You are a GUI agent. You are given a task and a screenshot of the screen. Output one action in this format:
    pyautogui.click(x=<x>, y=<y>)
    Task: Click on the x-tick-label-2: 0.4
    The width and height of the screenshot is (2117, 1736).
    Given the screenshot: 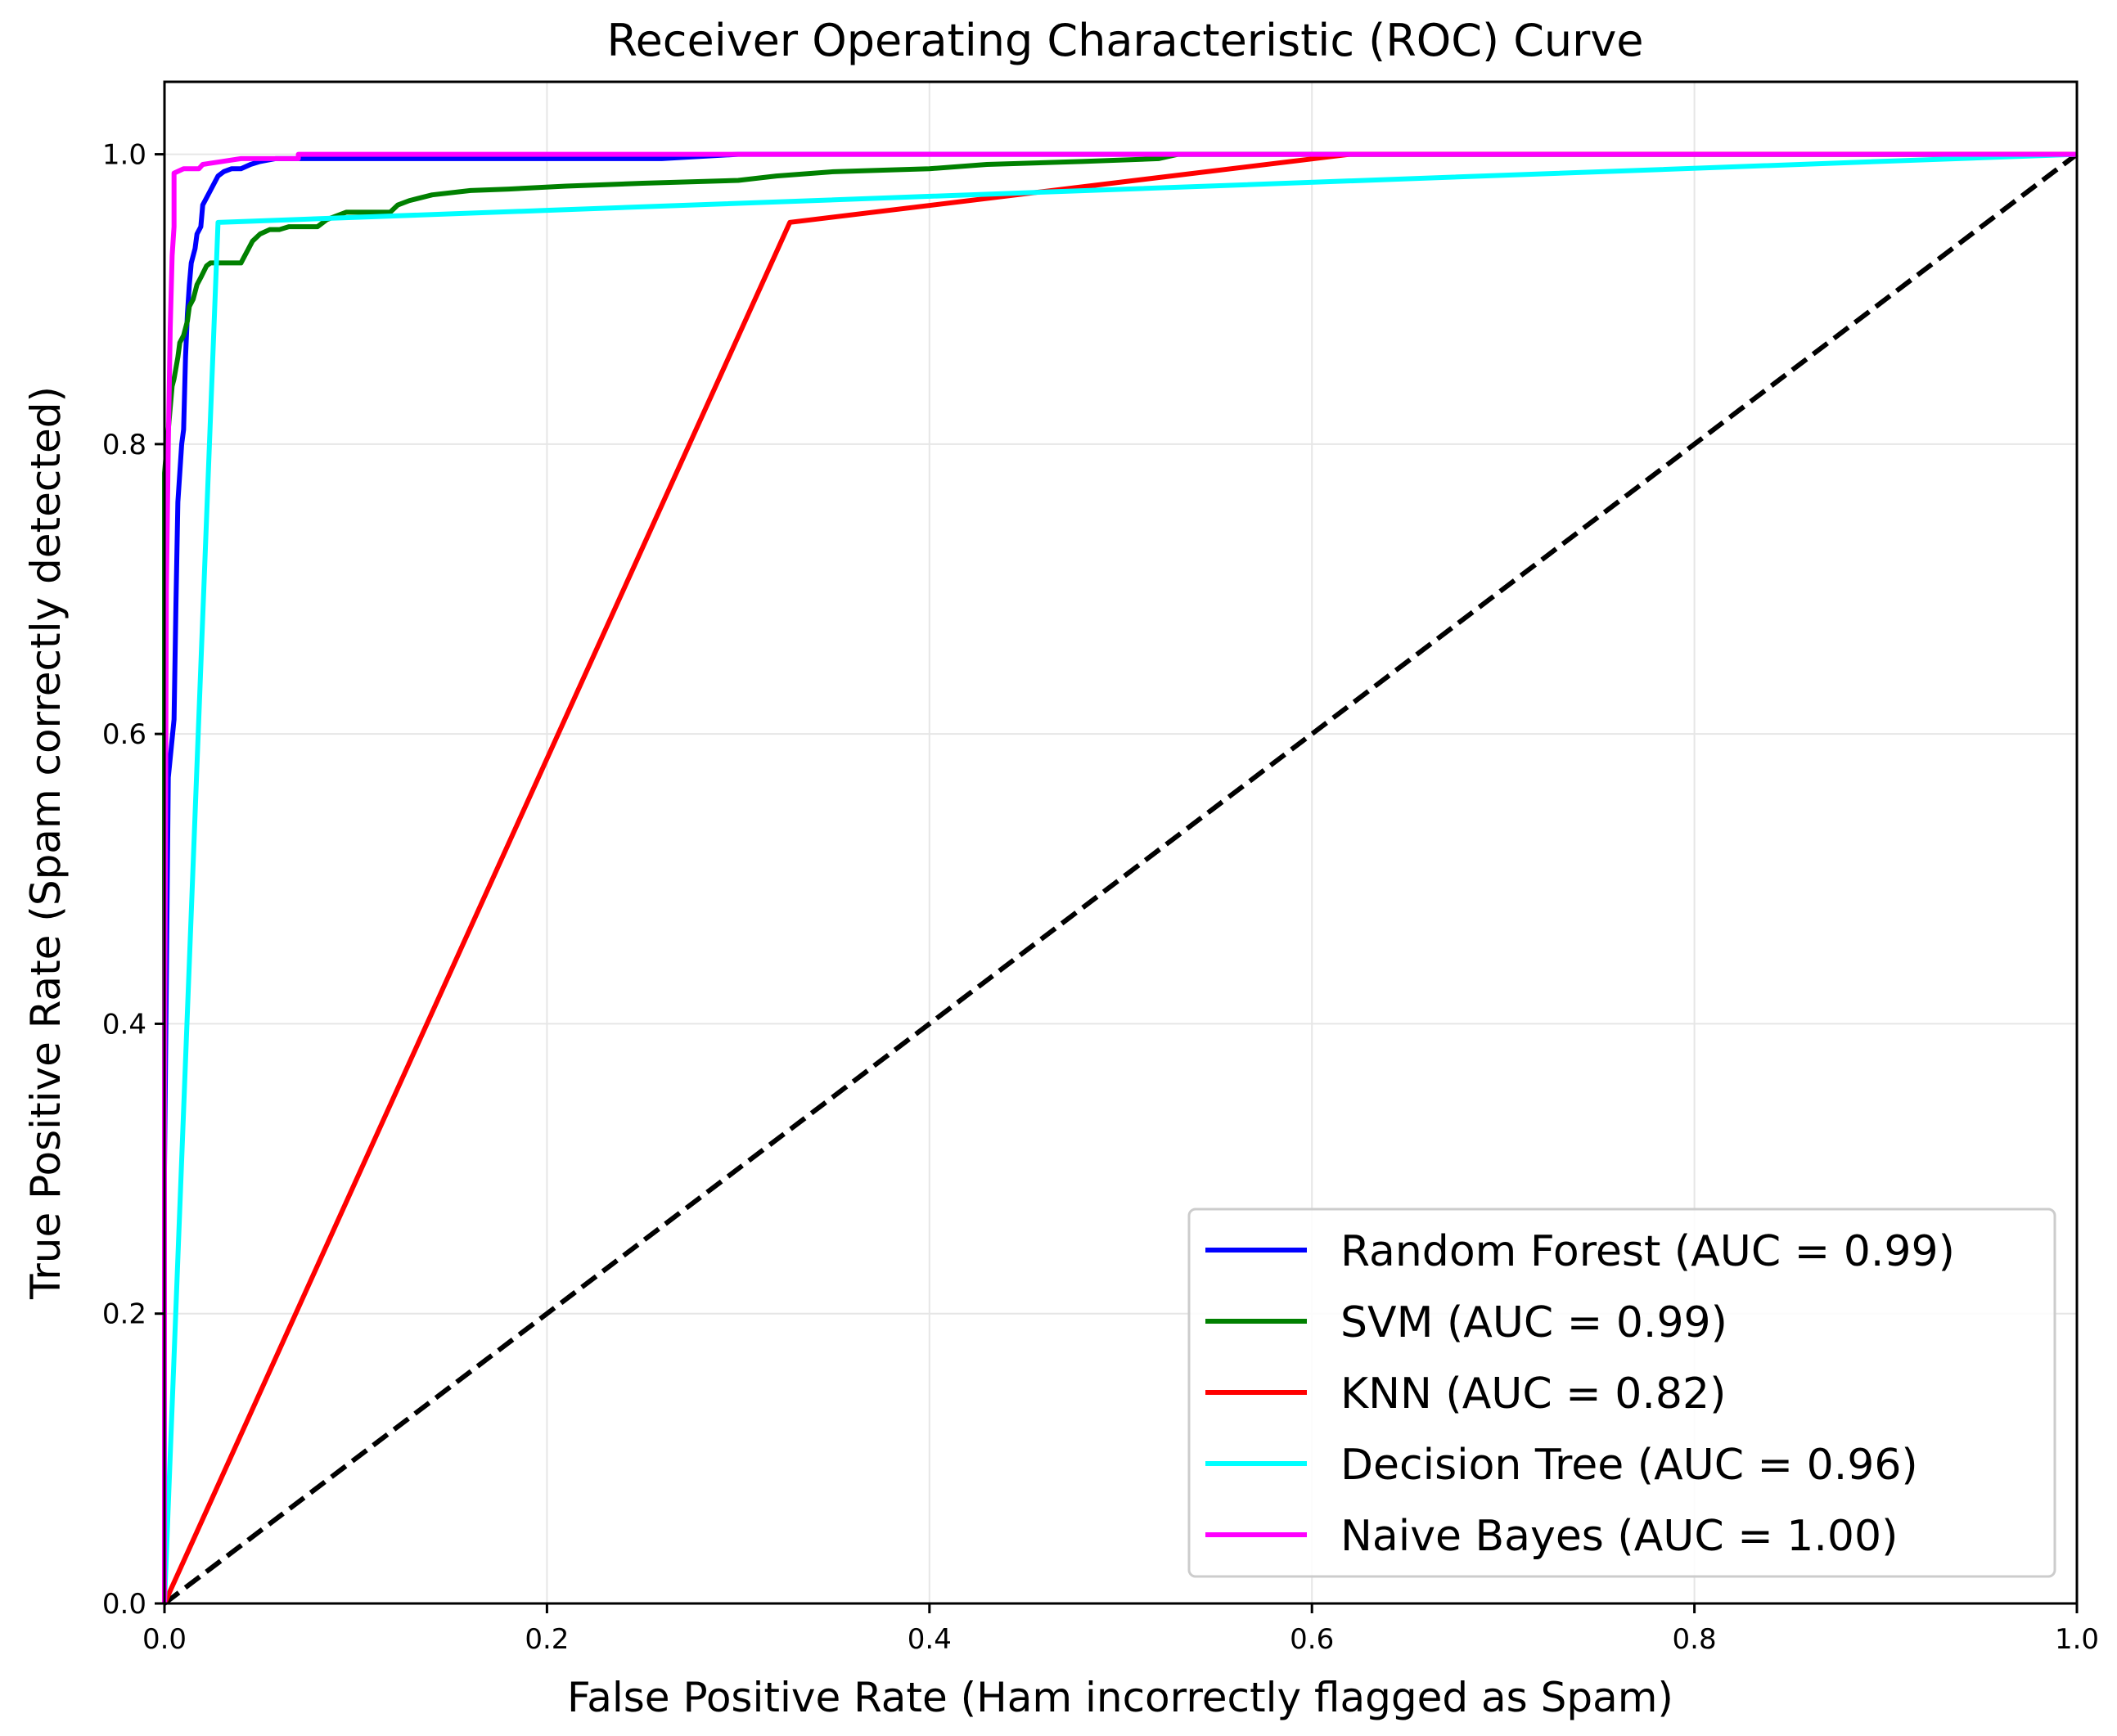 What is the action you would take?
    pyautogui.click(x=930, y=1639)
    